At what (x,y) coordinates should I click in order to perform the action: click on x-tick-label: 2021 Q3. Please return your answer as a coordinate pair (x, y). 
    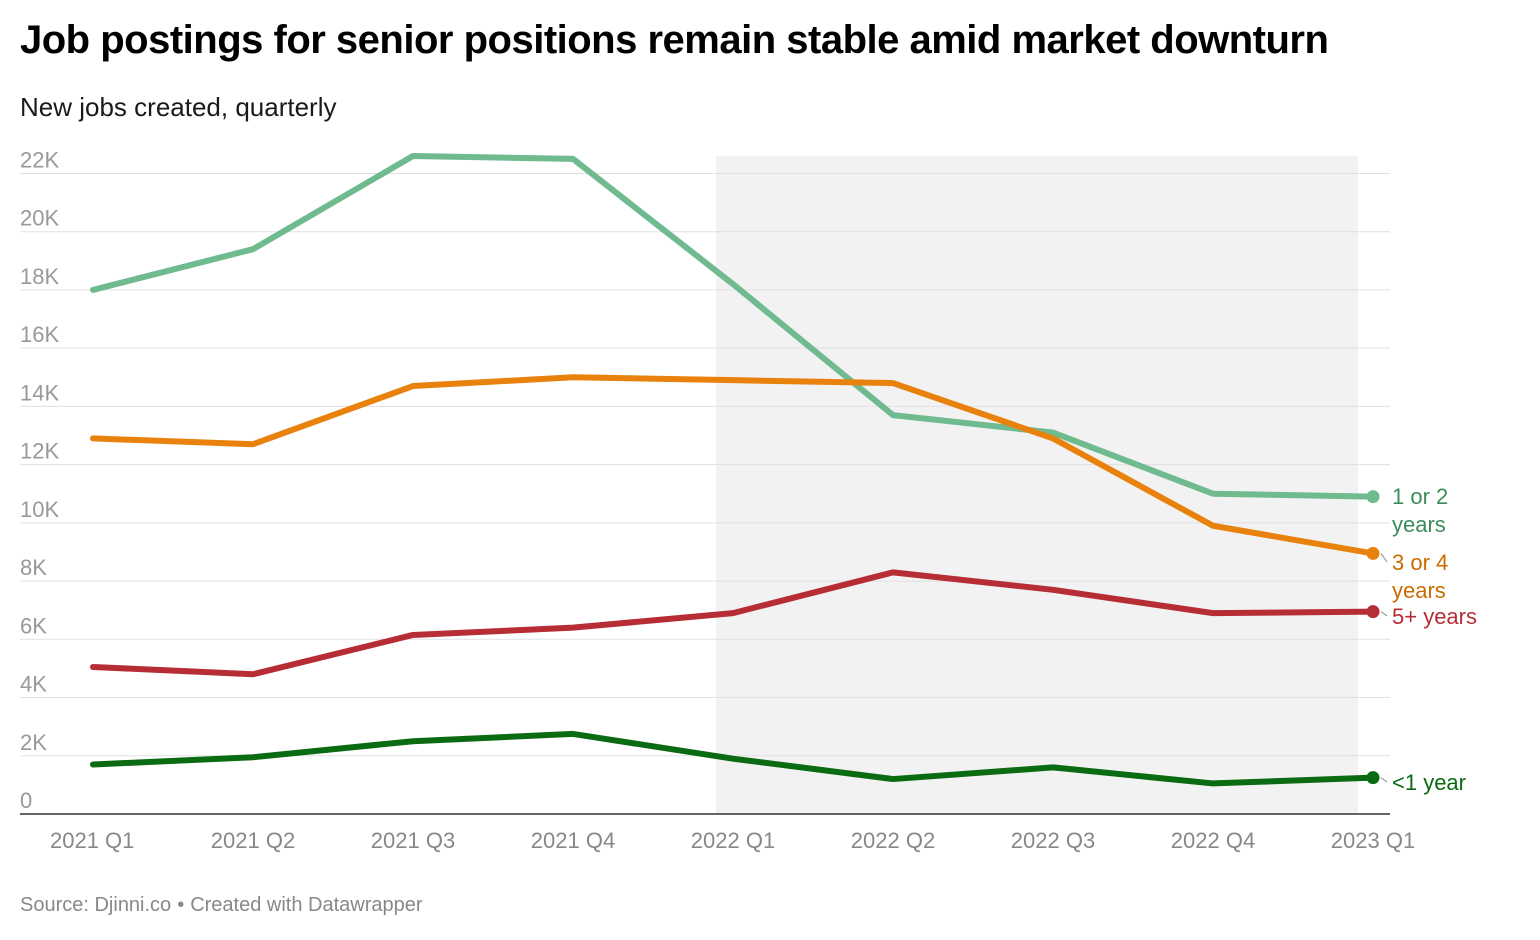
    Looking at the image, I should click on (413, 840).